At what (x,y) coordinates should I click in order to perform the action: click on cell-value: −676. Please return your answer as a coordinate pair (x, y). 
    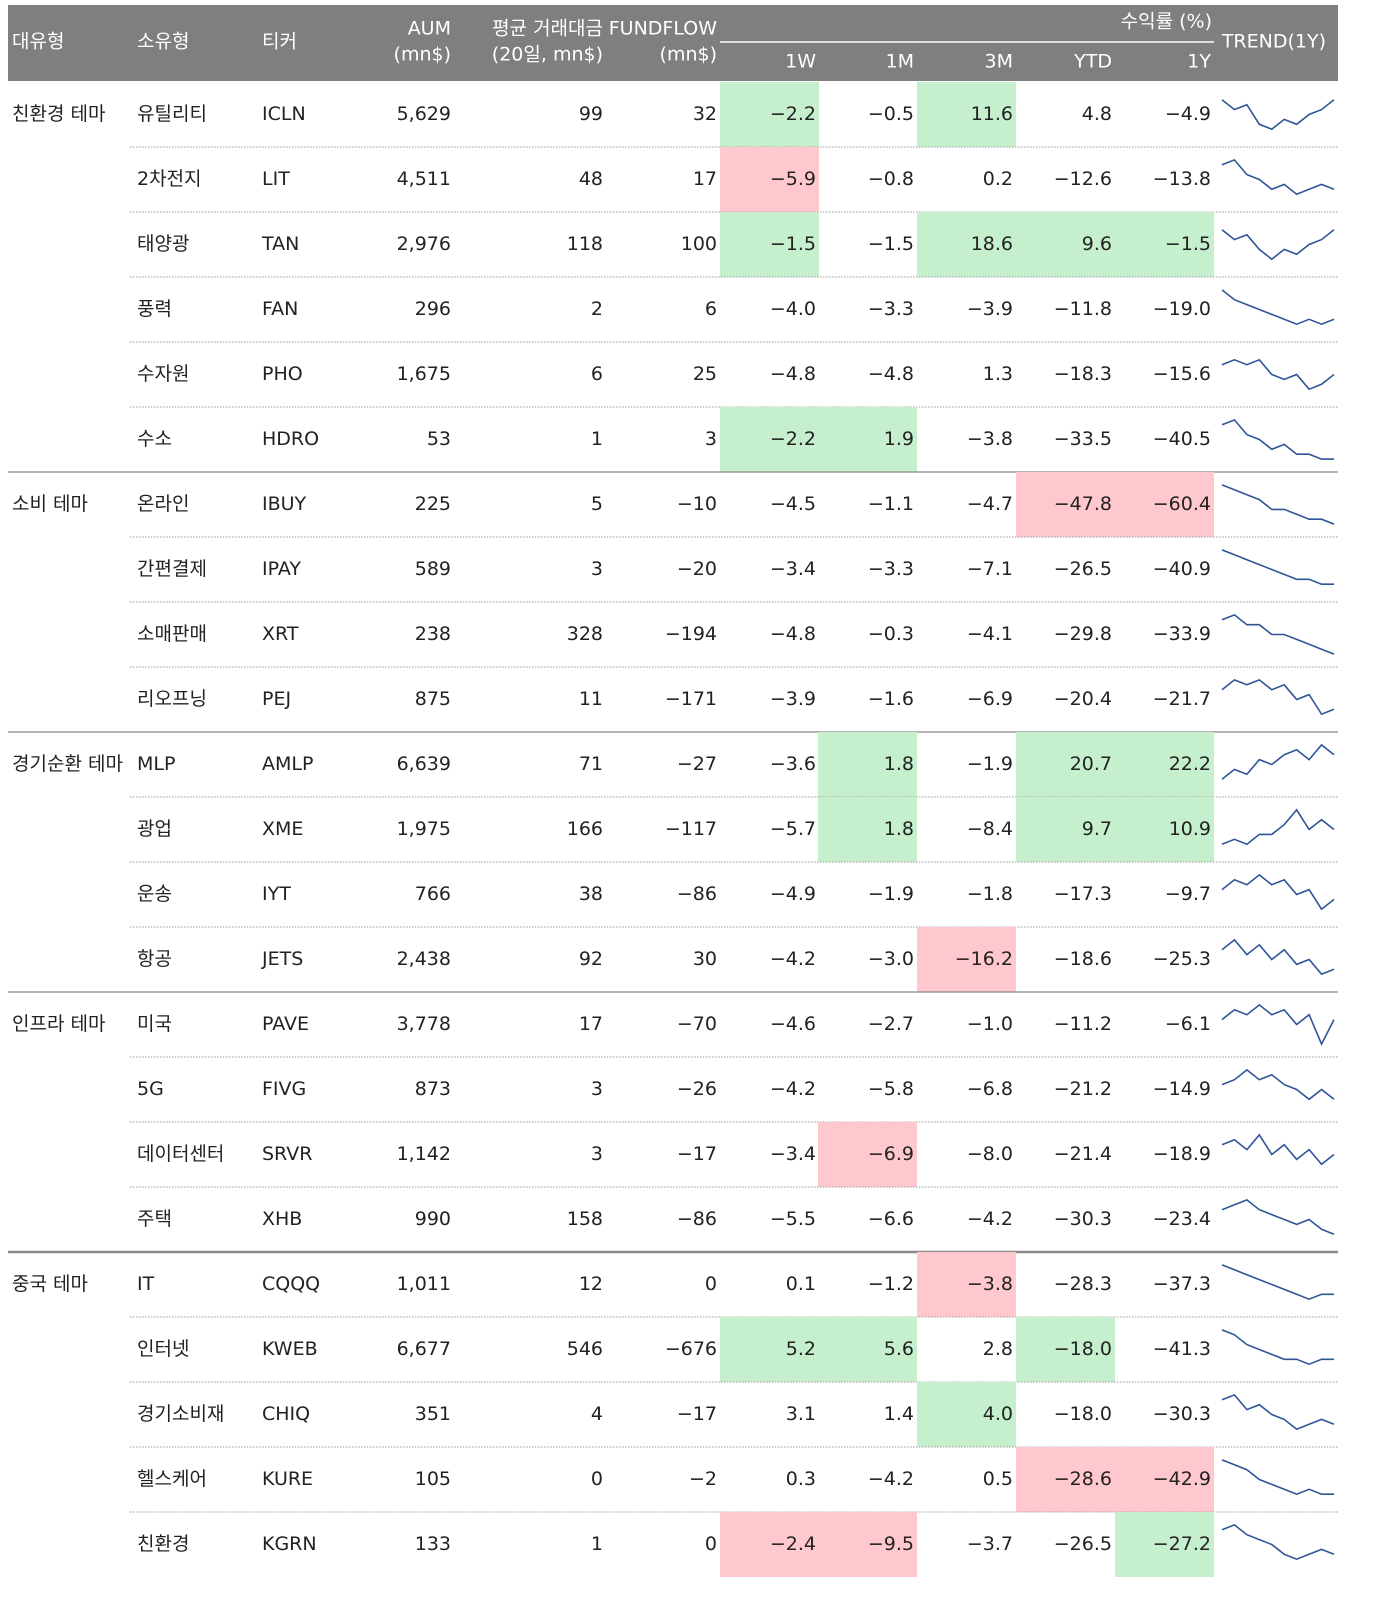
    Looking at the image, I should click on (691, 1349).